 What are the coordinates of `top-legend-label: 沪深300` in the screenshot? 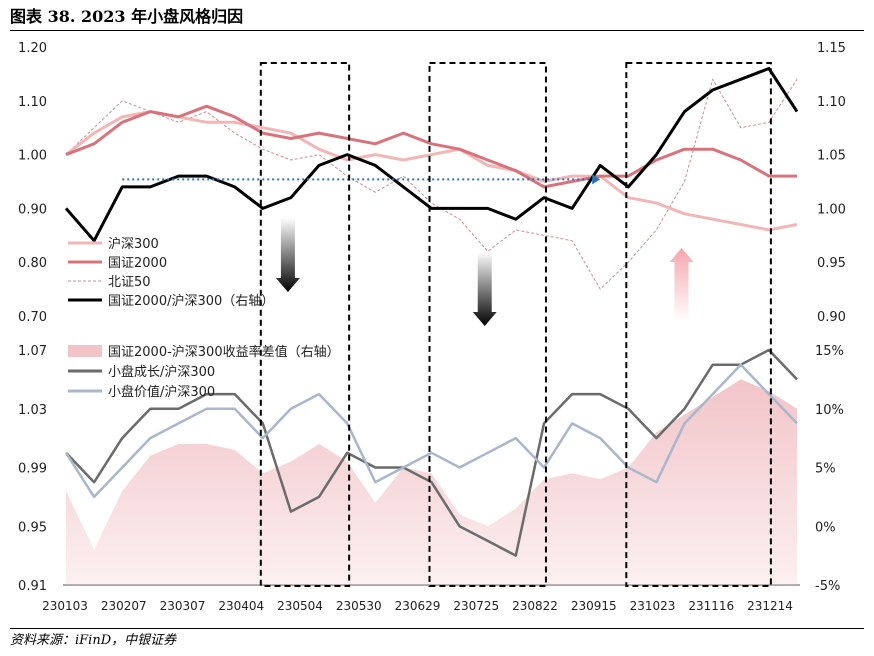 It's located at (133, 244).